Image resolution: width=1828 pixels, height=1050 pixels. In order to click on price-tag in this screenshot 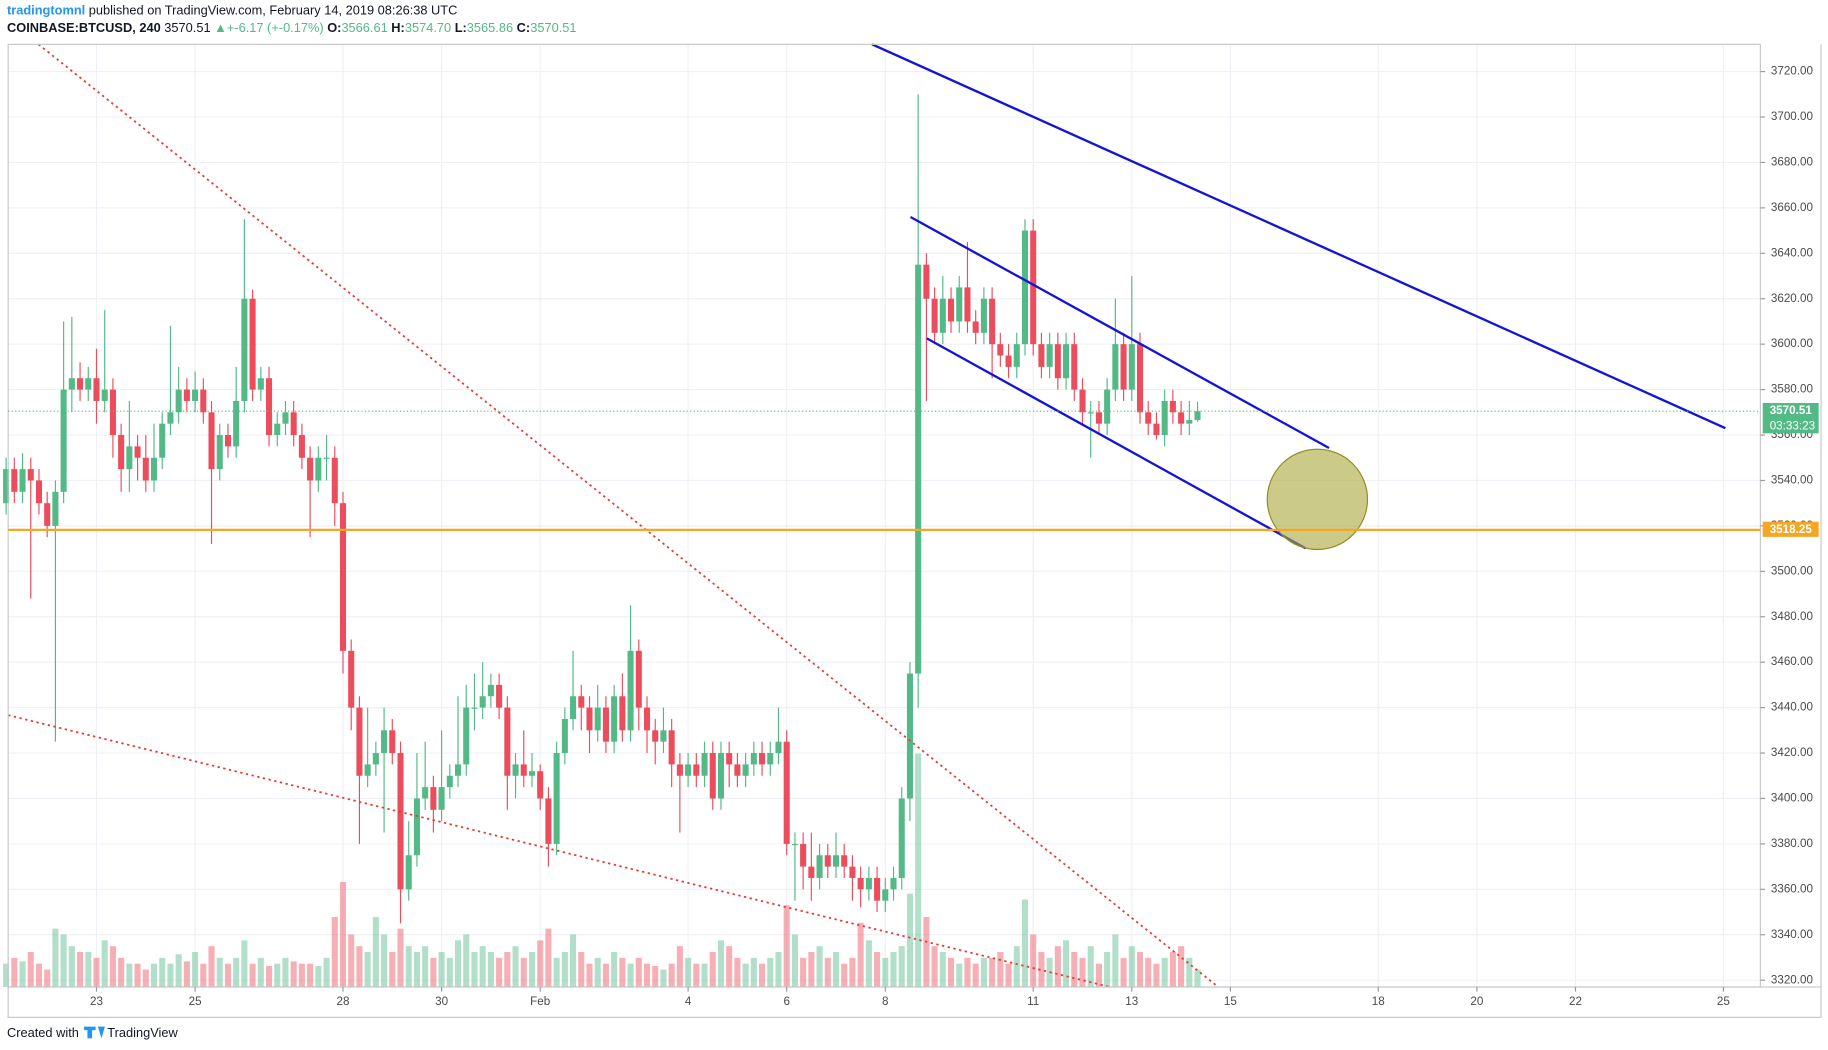, I will do `click(1790, 418)`.